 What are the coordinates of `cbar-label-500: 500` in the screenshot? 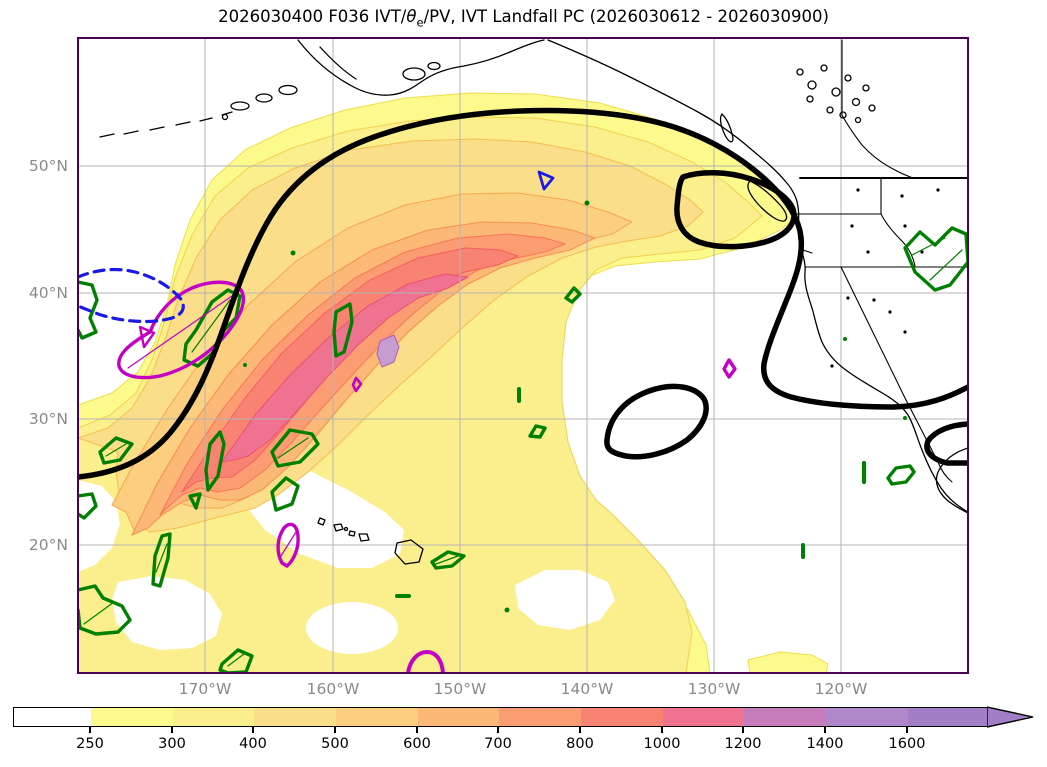 It's located at (335, 744).